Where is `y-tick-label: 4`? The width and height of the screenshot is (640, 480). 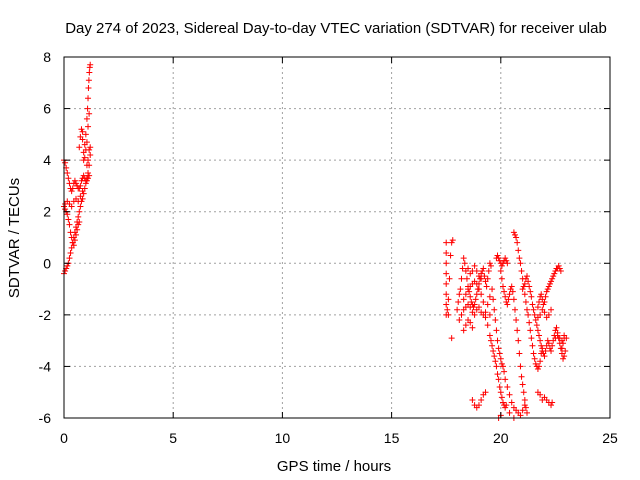
y-tick-label: 4 is located at coordinates (47, 160).